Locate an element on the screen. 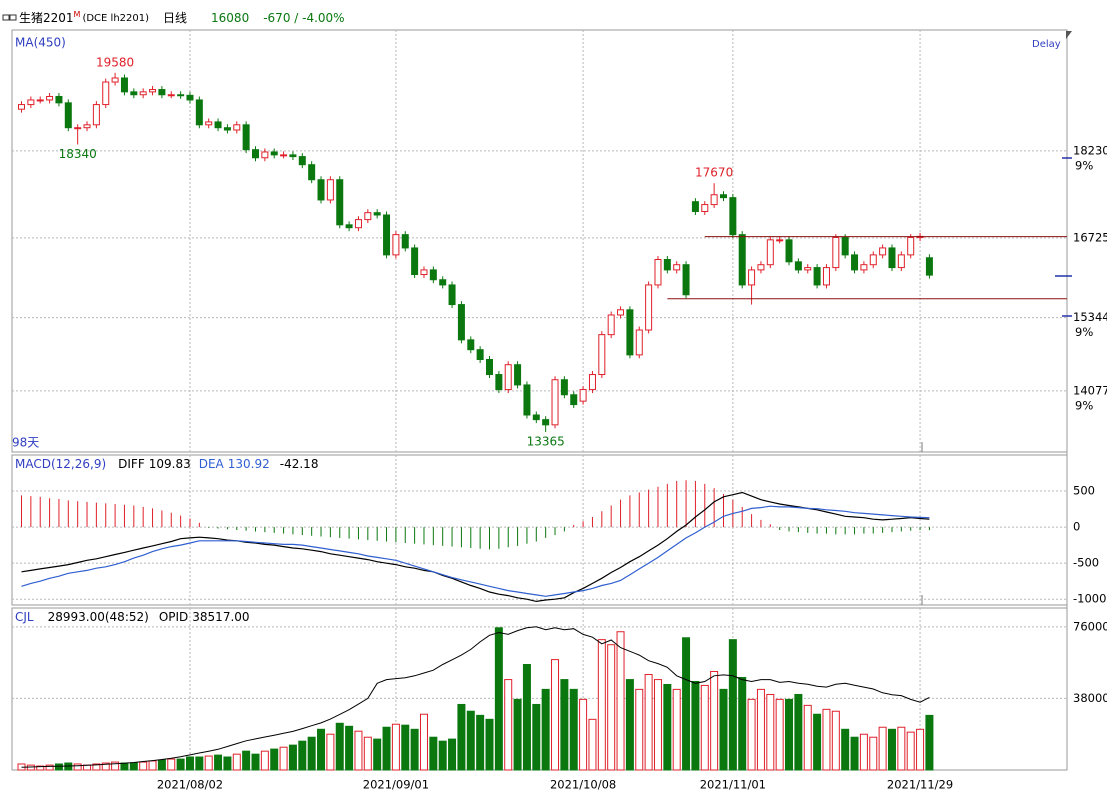 This screenshot has height=792, width=1107. y-tick-label: -1000 is located at coordinates (1089, 599).